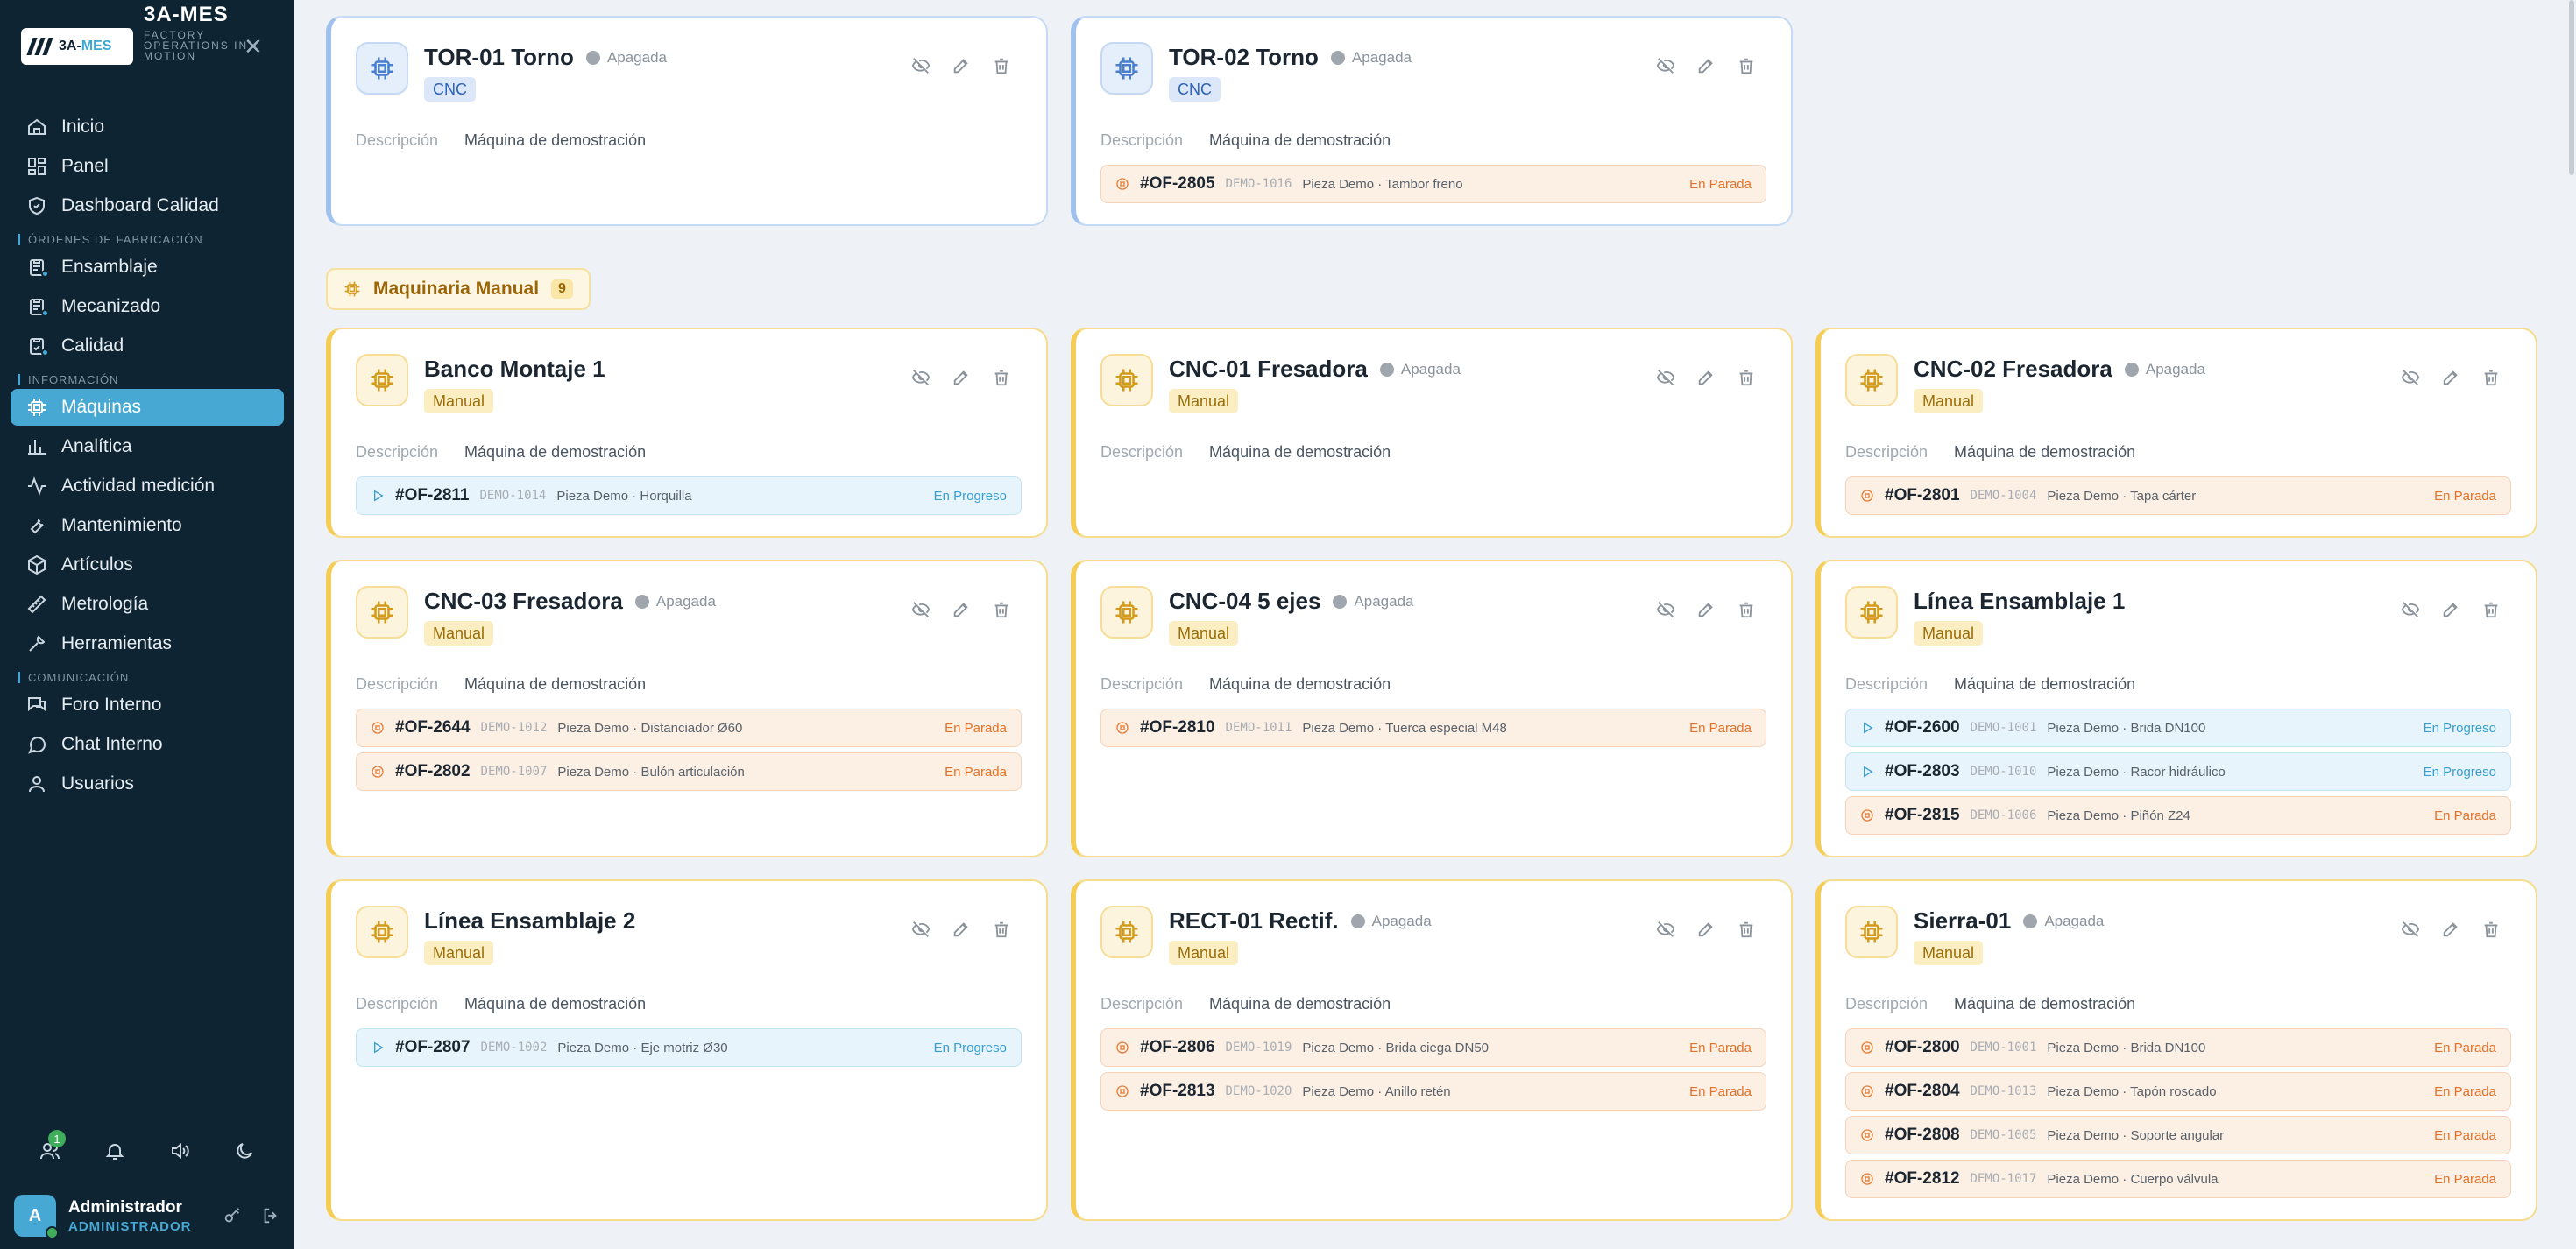  What do you see at coordinates (147, 446) in the screenshot?
I see `sidebar-item-analitica: Analítica` at bounding box center [147, 446].